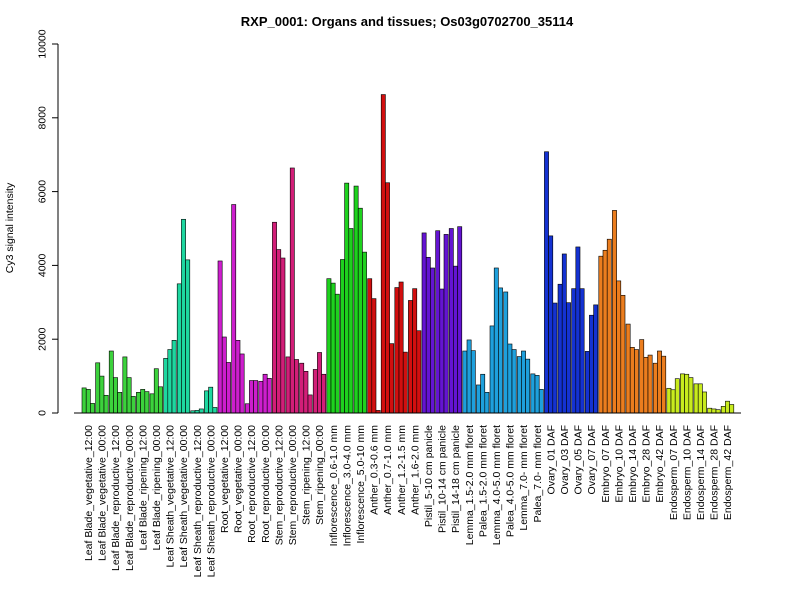 This screenshot has width=800, height=600. I want to click on x-tick-label: Leaf Blade_vegetative_00:00, so click(103, 493).